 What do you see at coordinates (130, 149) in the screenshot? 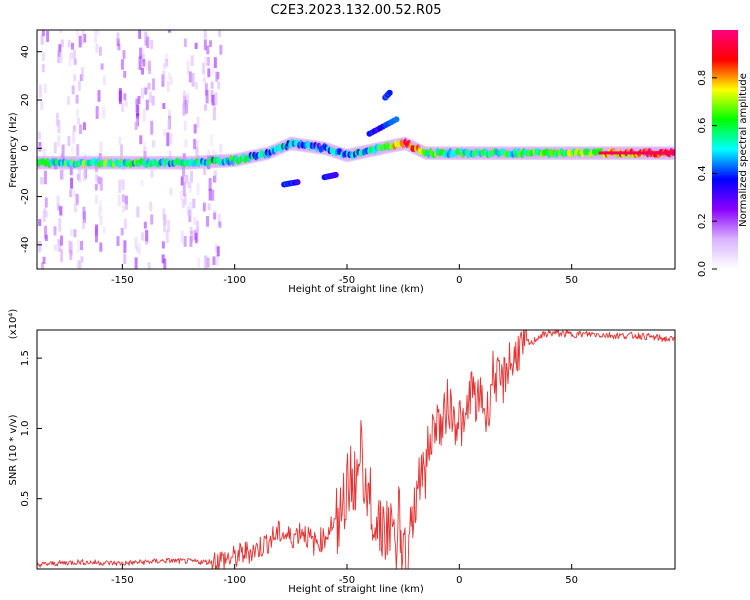
I see `spectrogram-noise` at bounding box center [130, 149].